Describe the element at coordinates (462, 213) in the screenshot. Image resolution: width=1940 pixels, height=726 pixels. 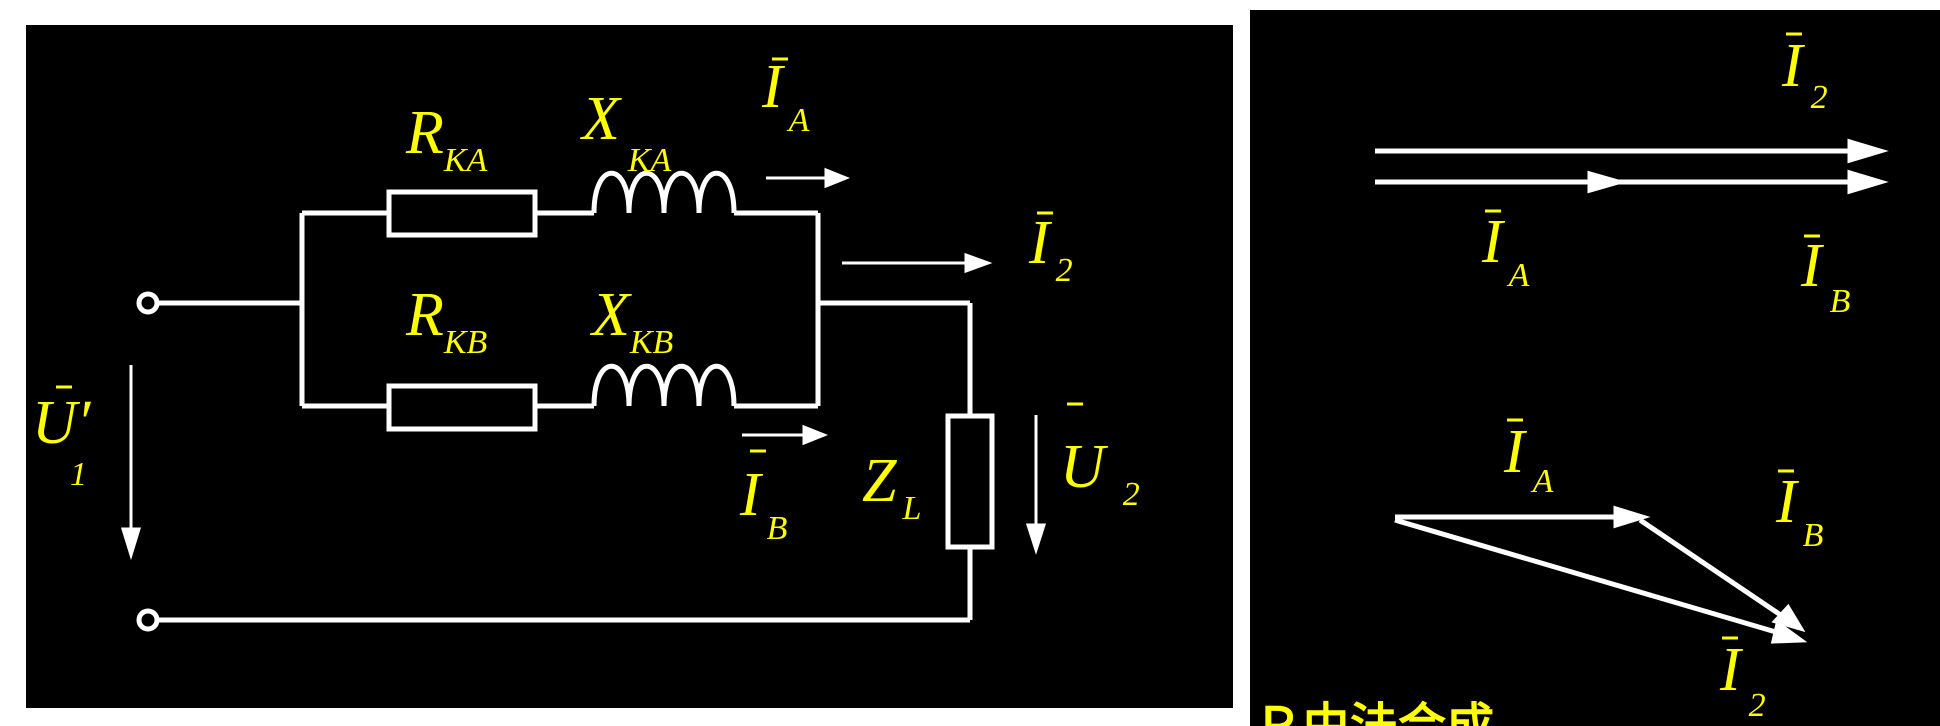
I see `resistor-r-ka` at that location.